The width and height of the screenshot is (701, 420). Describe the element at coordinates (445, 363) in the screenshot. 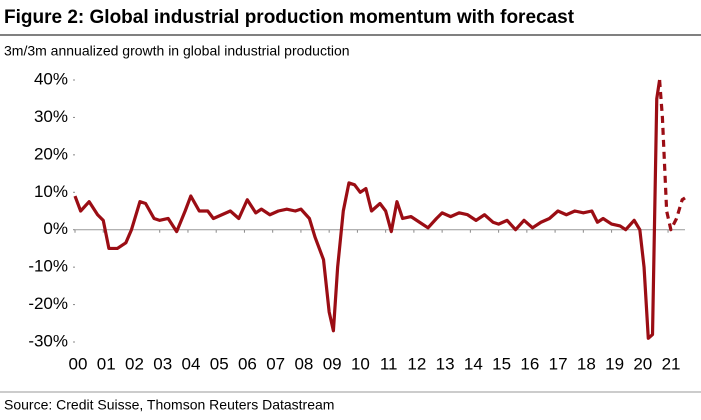

I see `x-tick-label: 13` at that location.